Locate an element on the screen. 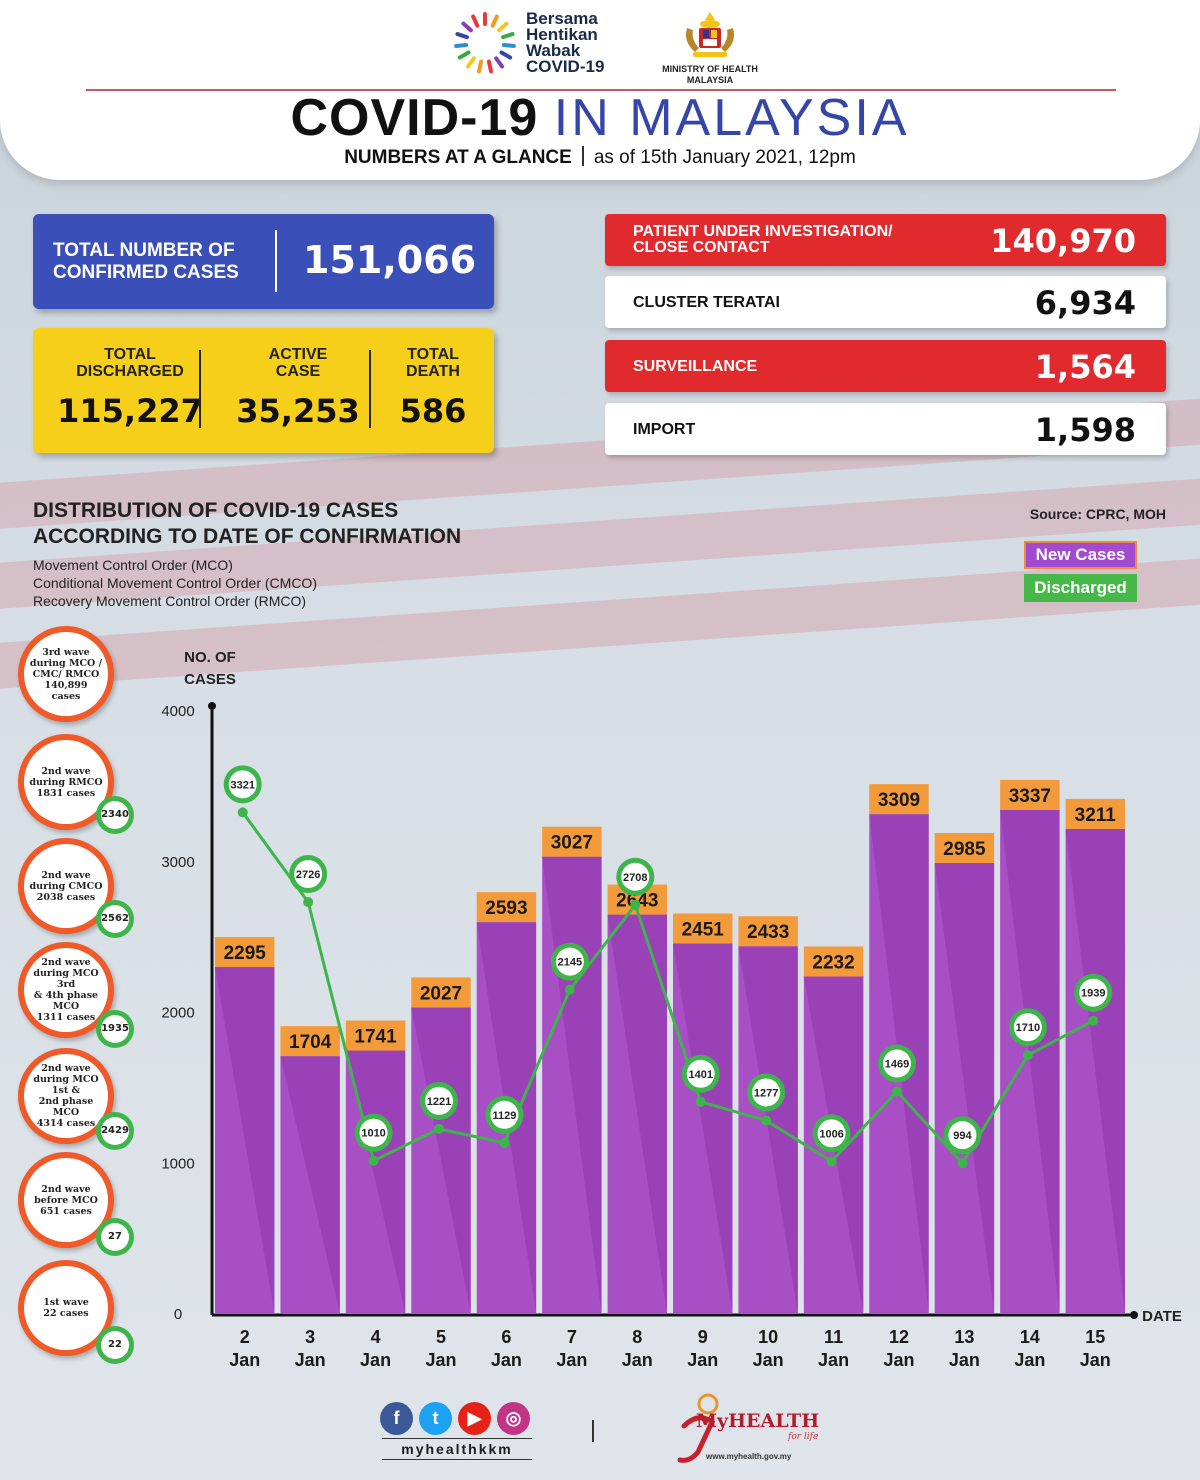 This screenshot has height=1480, width=1200. bar-value-label: 1704 is located at coordinates (310, 1042).